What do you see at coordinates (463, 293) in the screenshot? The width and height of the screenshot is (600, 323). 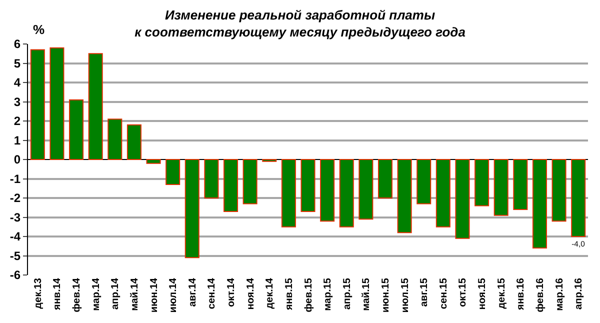 I see `x-tick-label: окт.15` at bounding box center [463, 293].